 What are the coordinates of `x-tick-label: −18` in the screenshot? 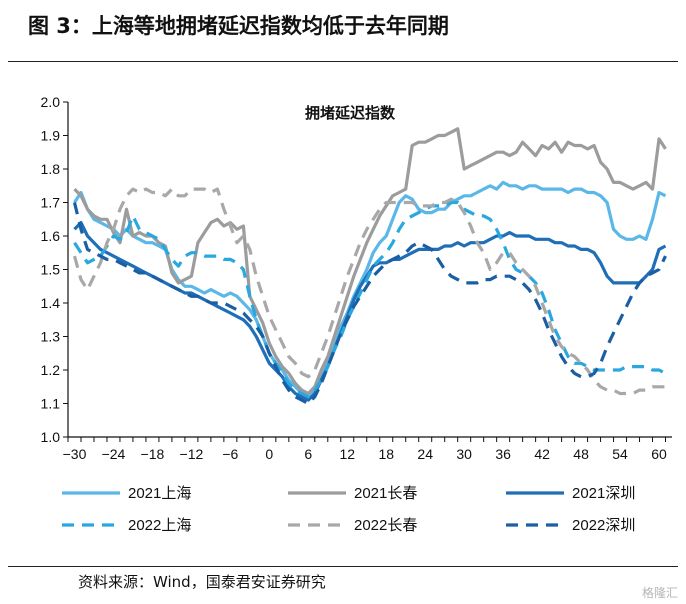 It's located at (153, 454).